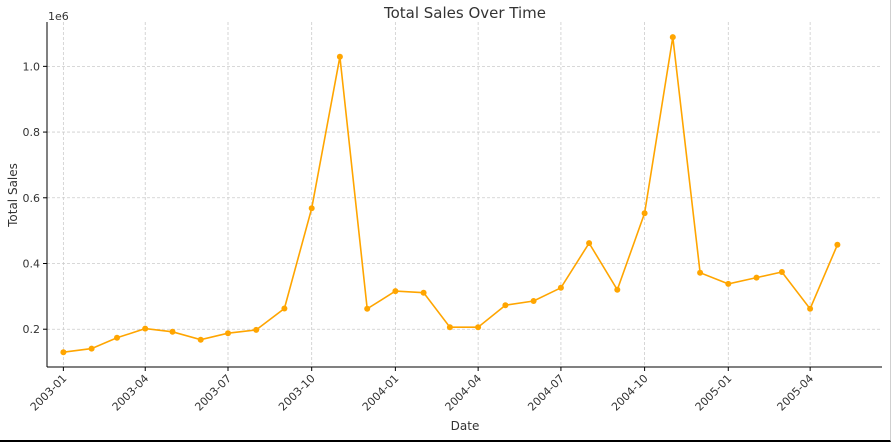 The image size is (891, 442). I want to click on x-tick-label: 2005-01, so click(714, 393).